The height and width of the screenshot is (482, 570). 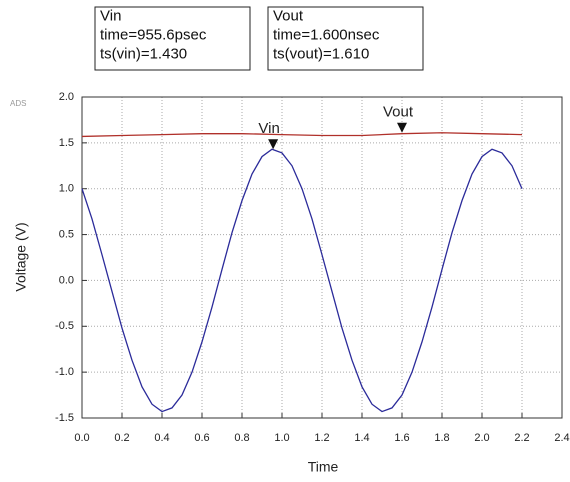 I want to click on marker-box: Vin time=955.6psec ts(vin)=1.430, so click(x=172, y=38).